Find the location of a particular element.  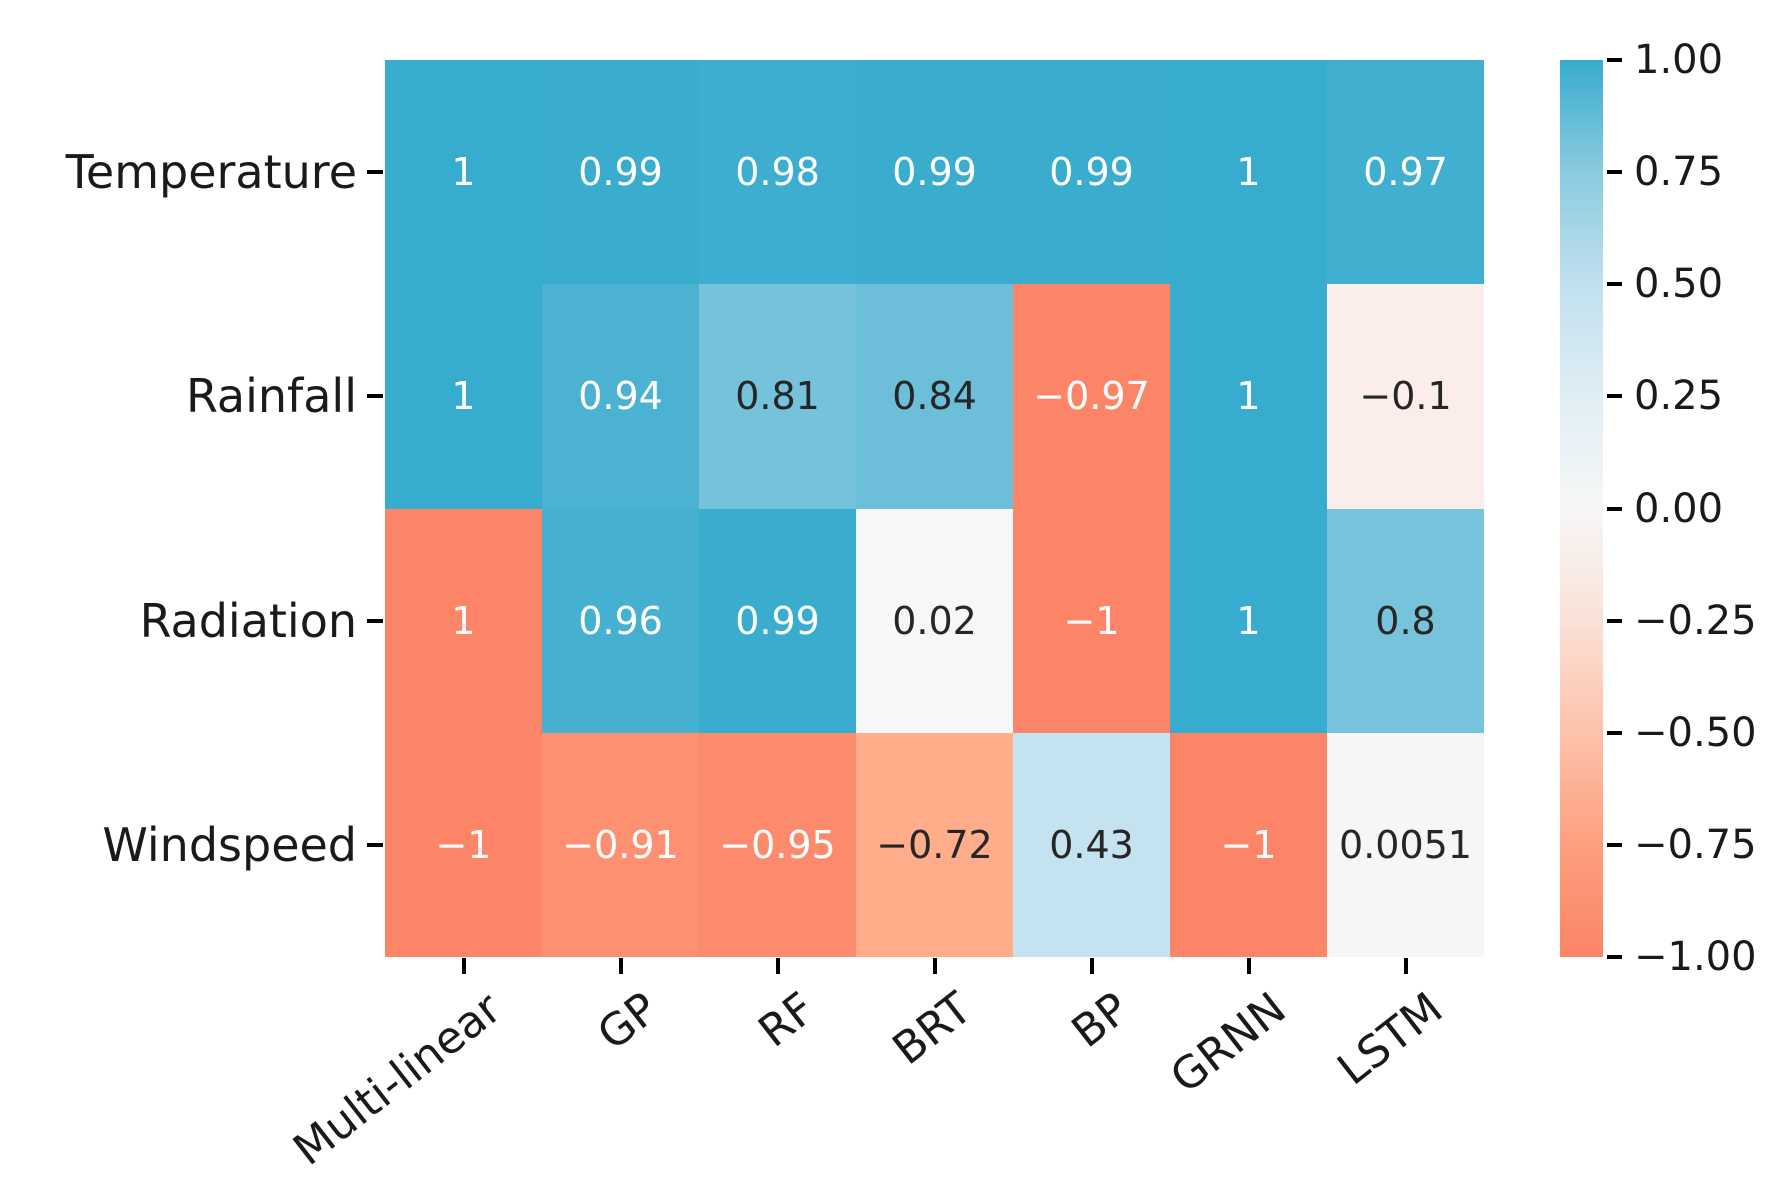

heatmap-cell: 0.94 is located at coordinates (620, 396).